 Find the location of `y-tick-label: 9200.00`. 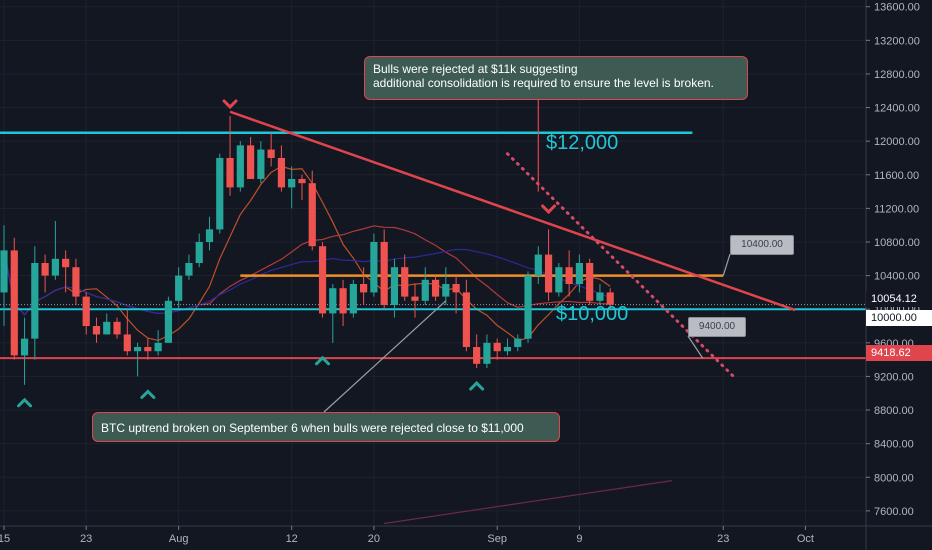

y-tick-label: 9200.00 is located at coordinates (894, 377).